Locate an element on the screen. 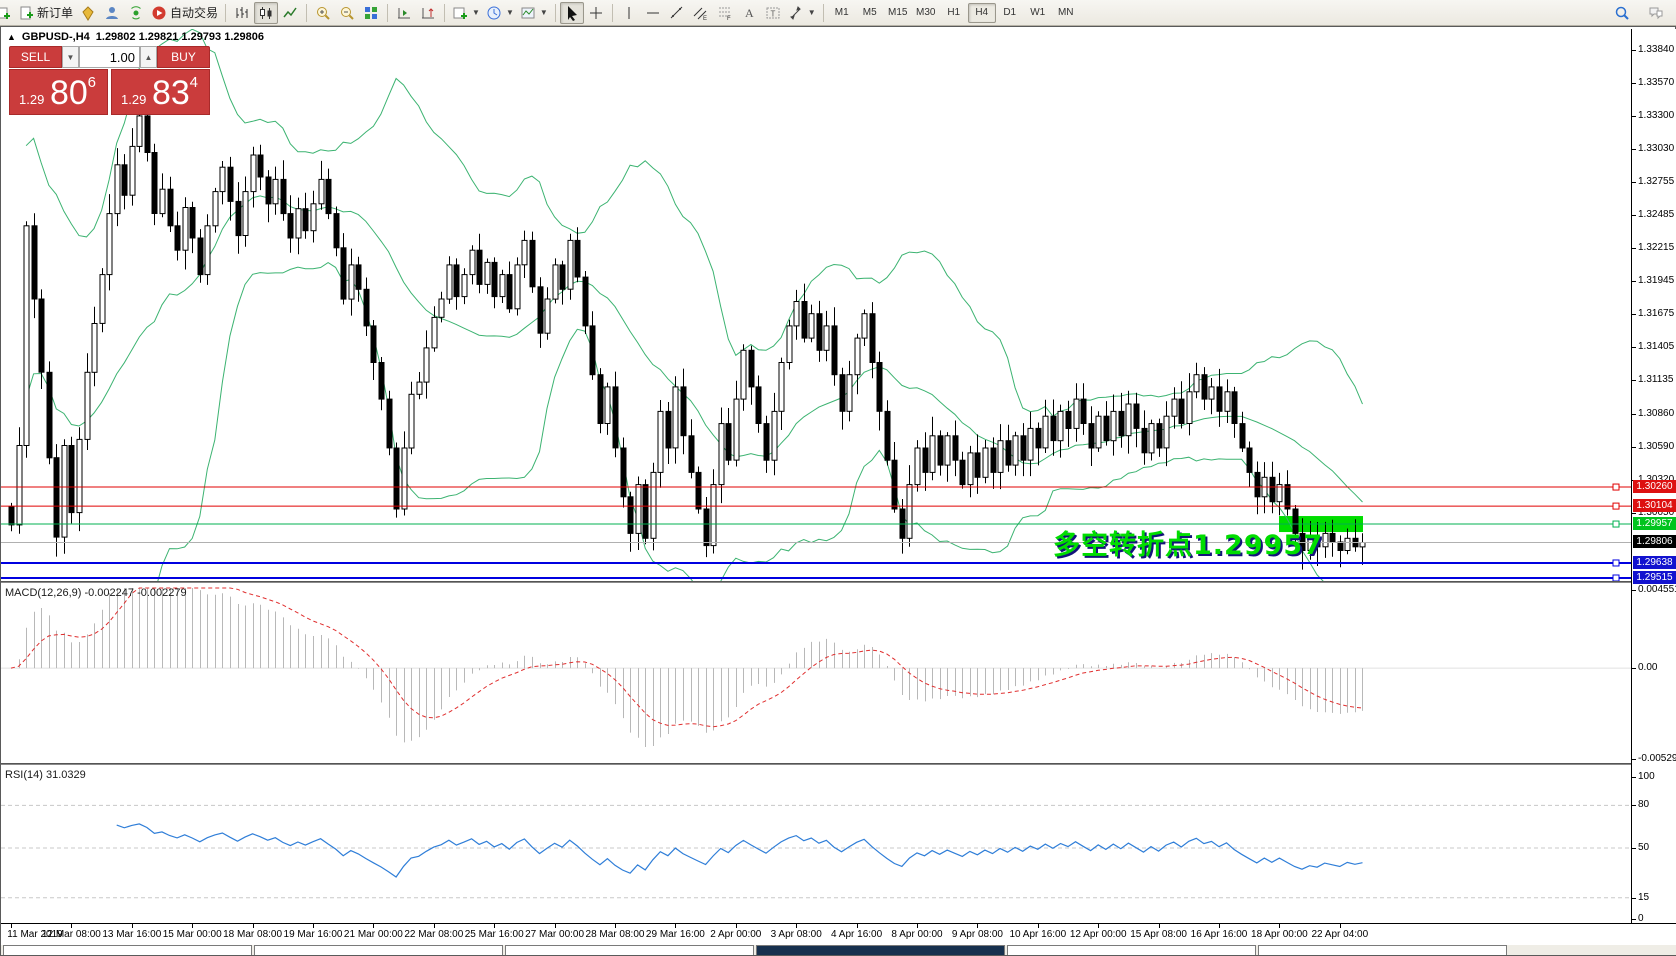 The height and width of the screenshot is (956, 1676). price-badge: 1.29515 is located at coordinates (1654, 577).